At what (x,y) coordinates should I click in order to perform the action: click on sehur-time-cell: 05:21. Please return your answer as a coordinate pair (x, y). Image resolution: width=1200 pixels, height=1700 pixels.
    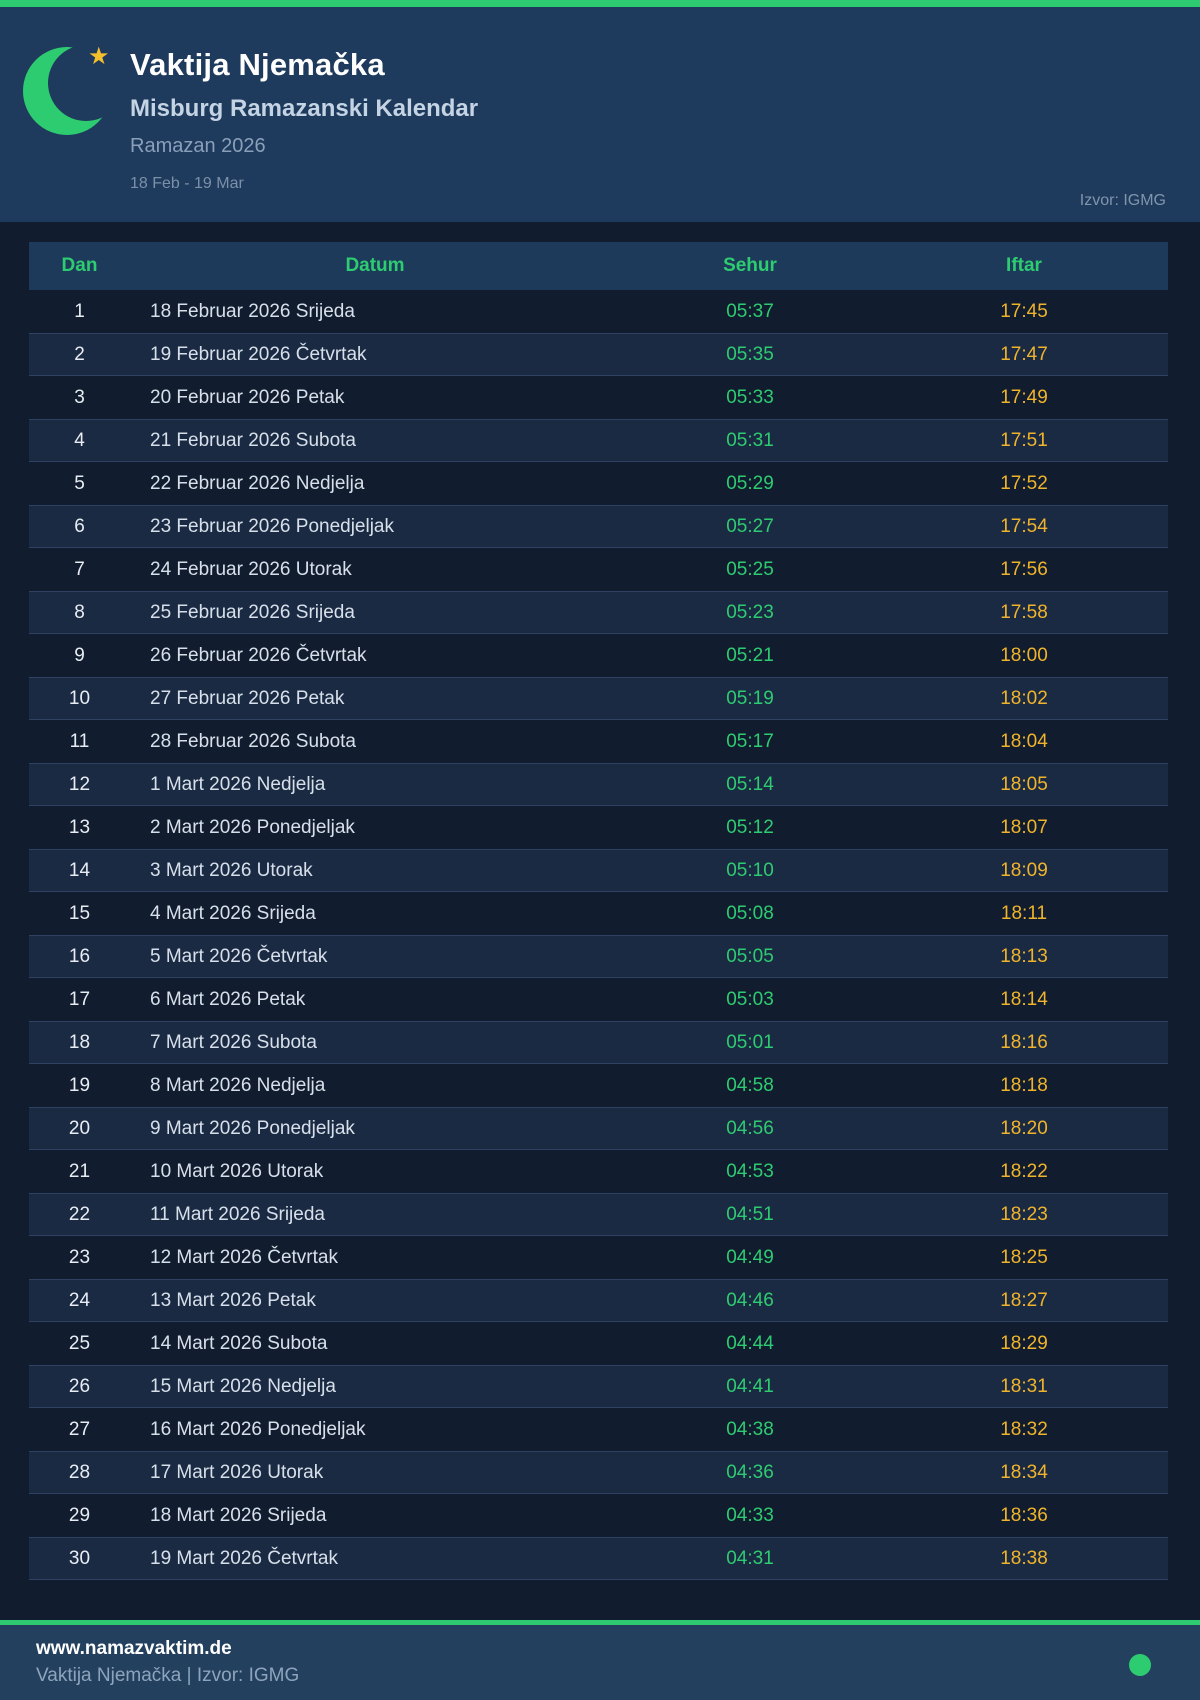
    Looking at the image, I should click on (750, 655).